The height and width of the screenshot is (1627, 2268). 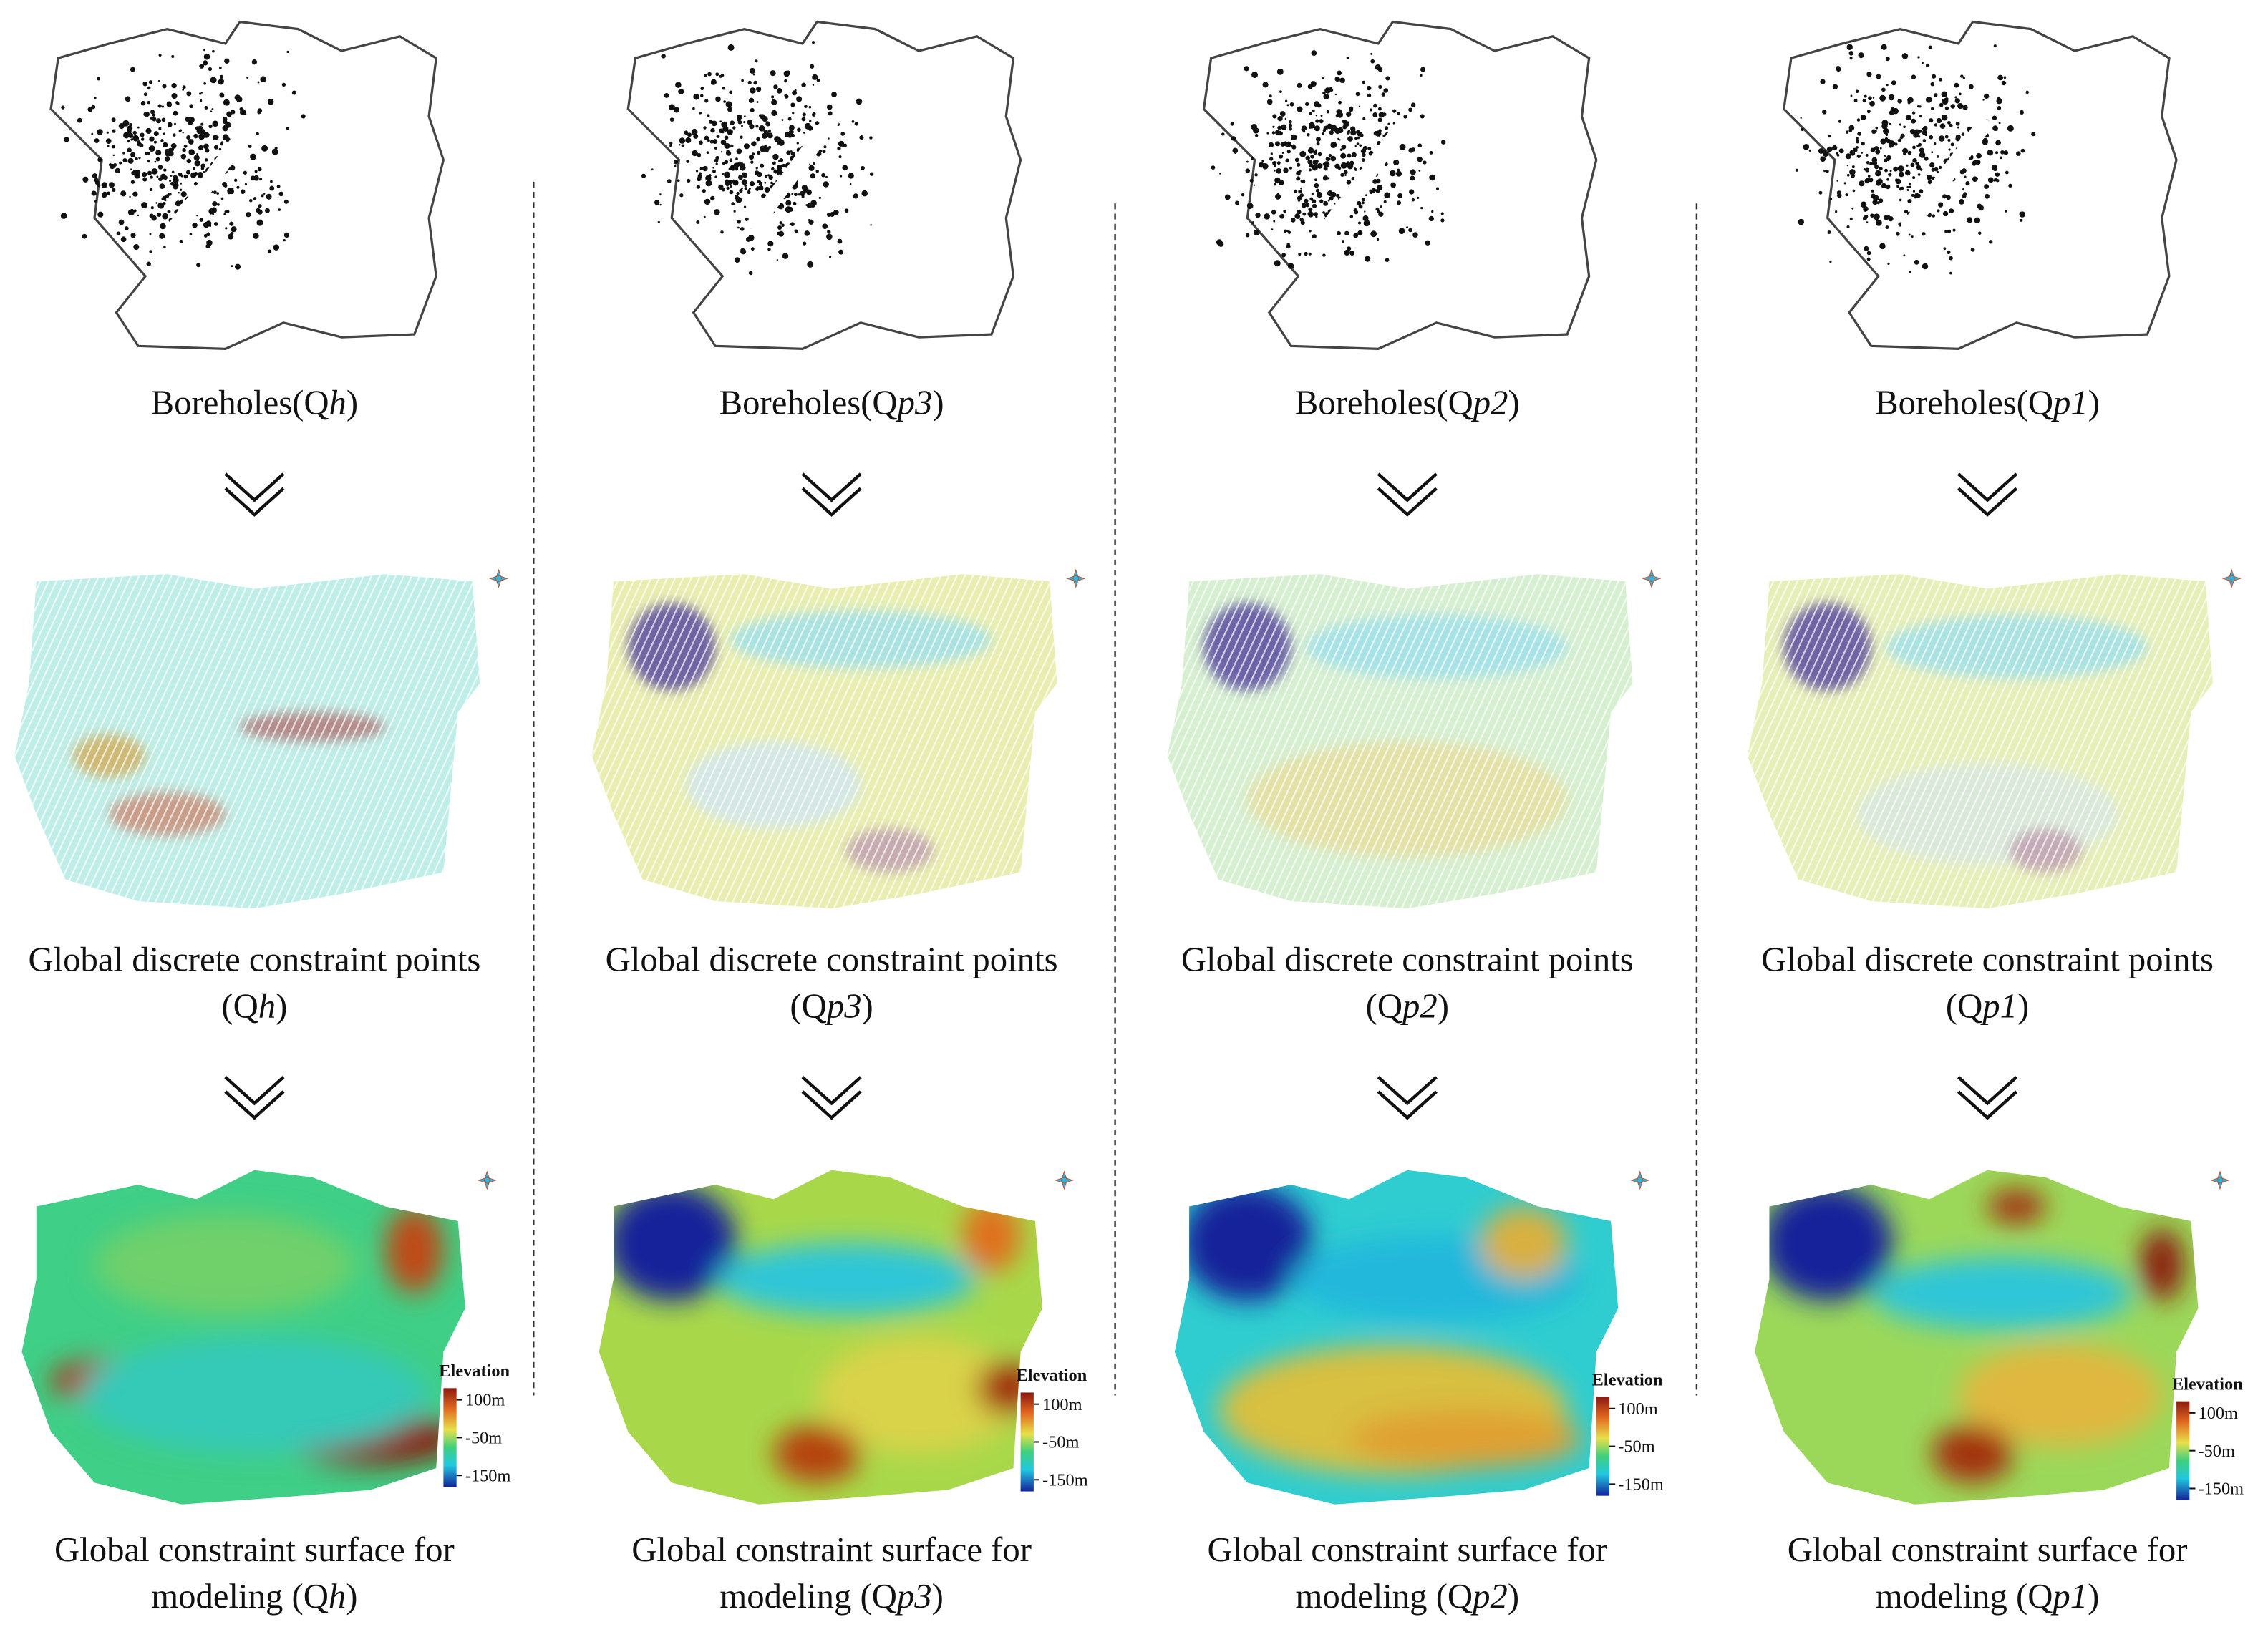 What do you see at coordinates (485, 1400) in the screenshot?
I see `colorbar-tick-label: 100m` at bounding box center [485, 1400].